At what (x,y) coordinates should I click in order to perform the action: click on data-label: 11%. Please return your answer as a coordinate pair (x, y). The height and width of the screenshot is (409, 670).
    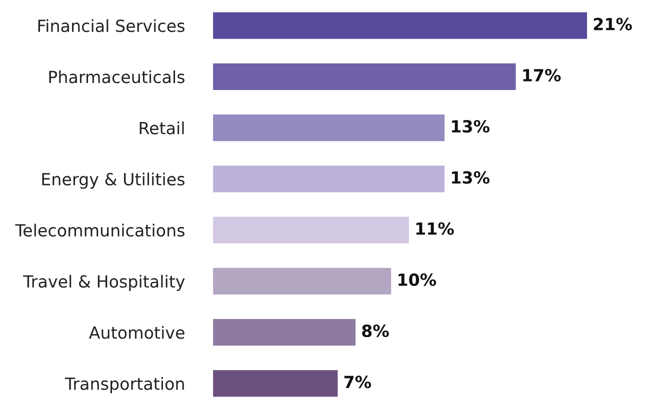
    Looking at the image, I should click on (435, 228).